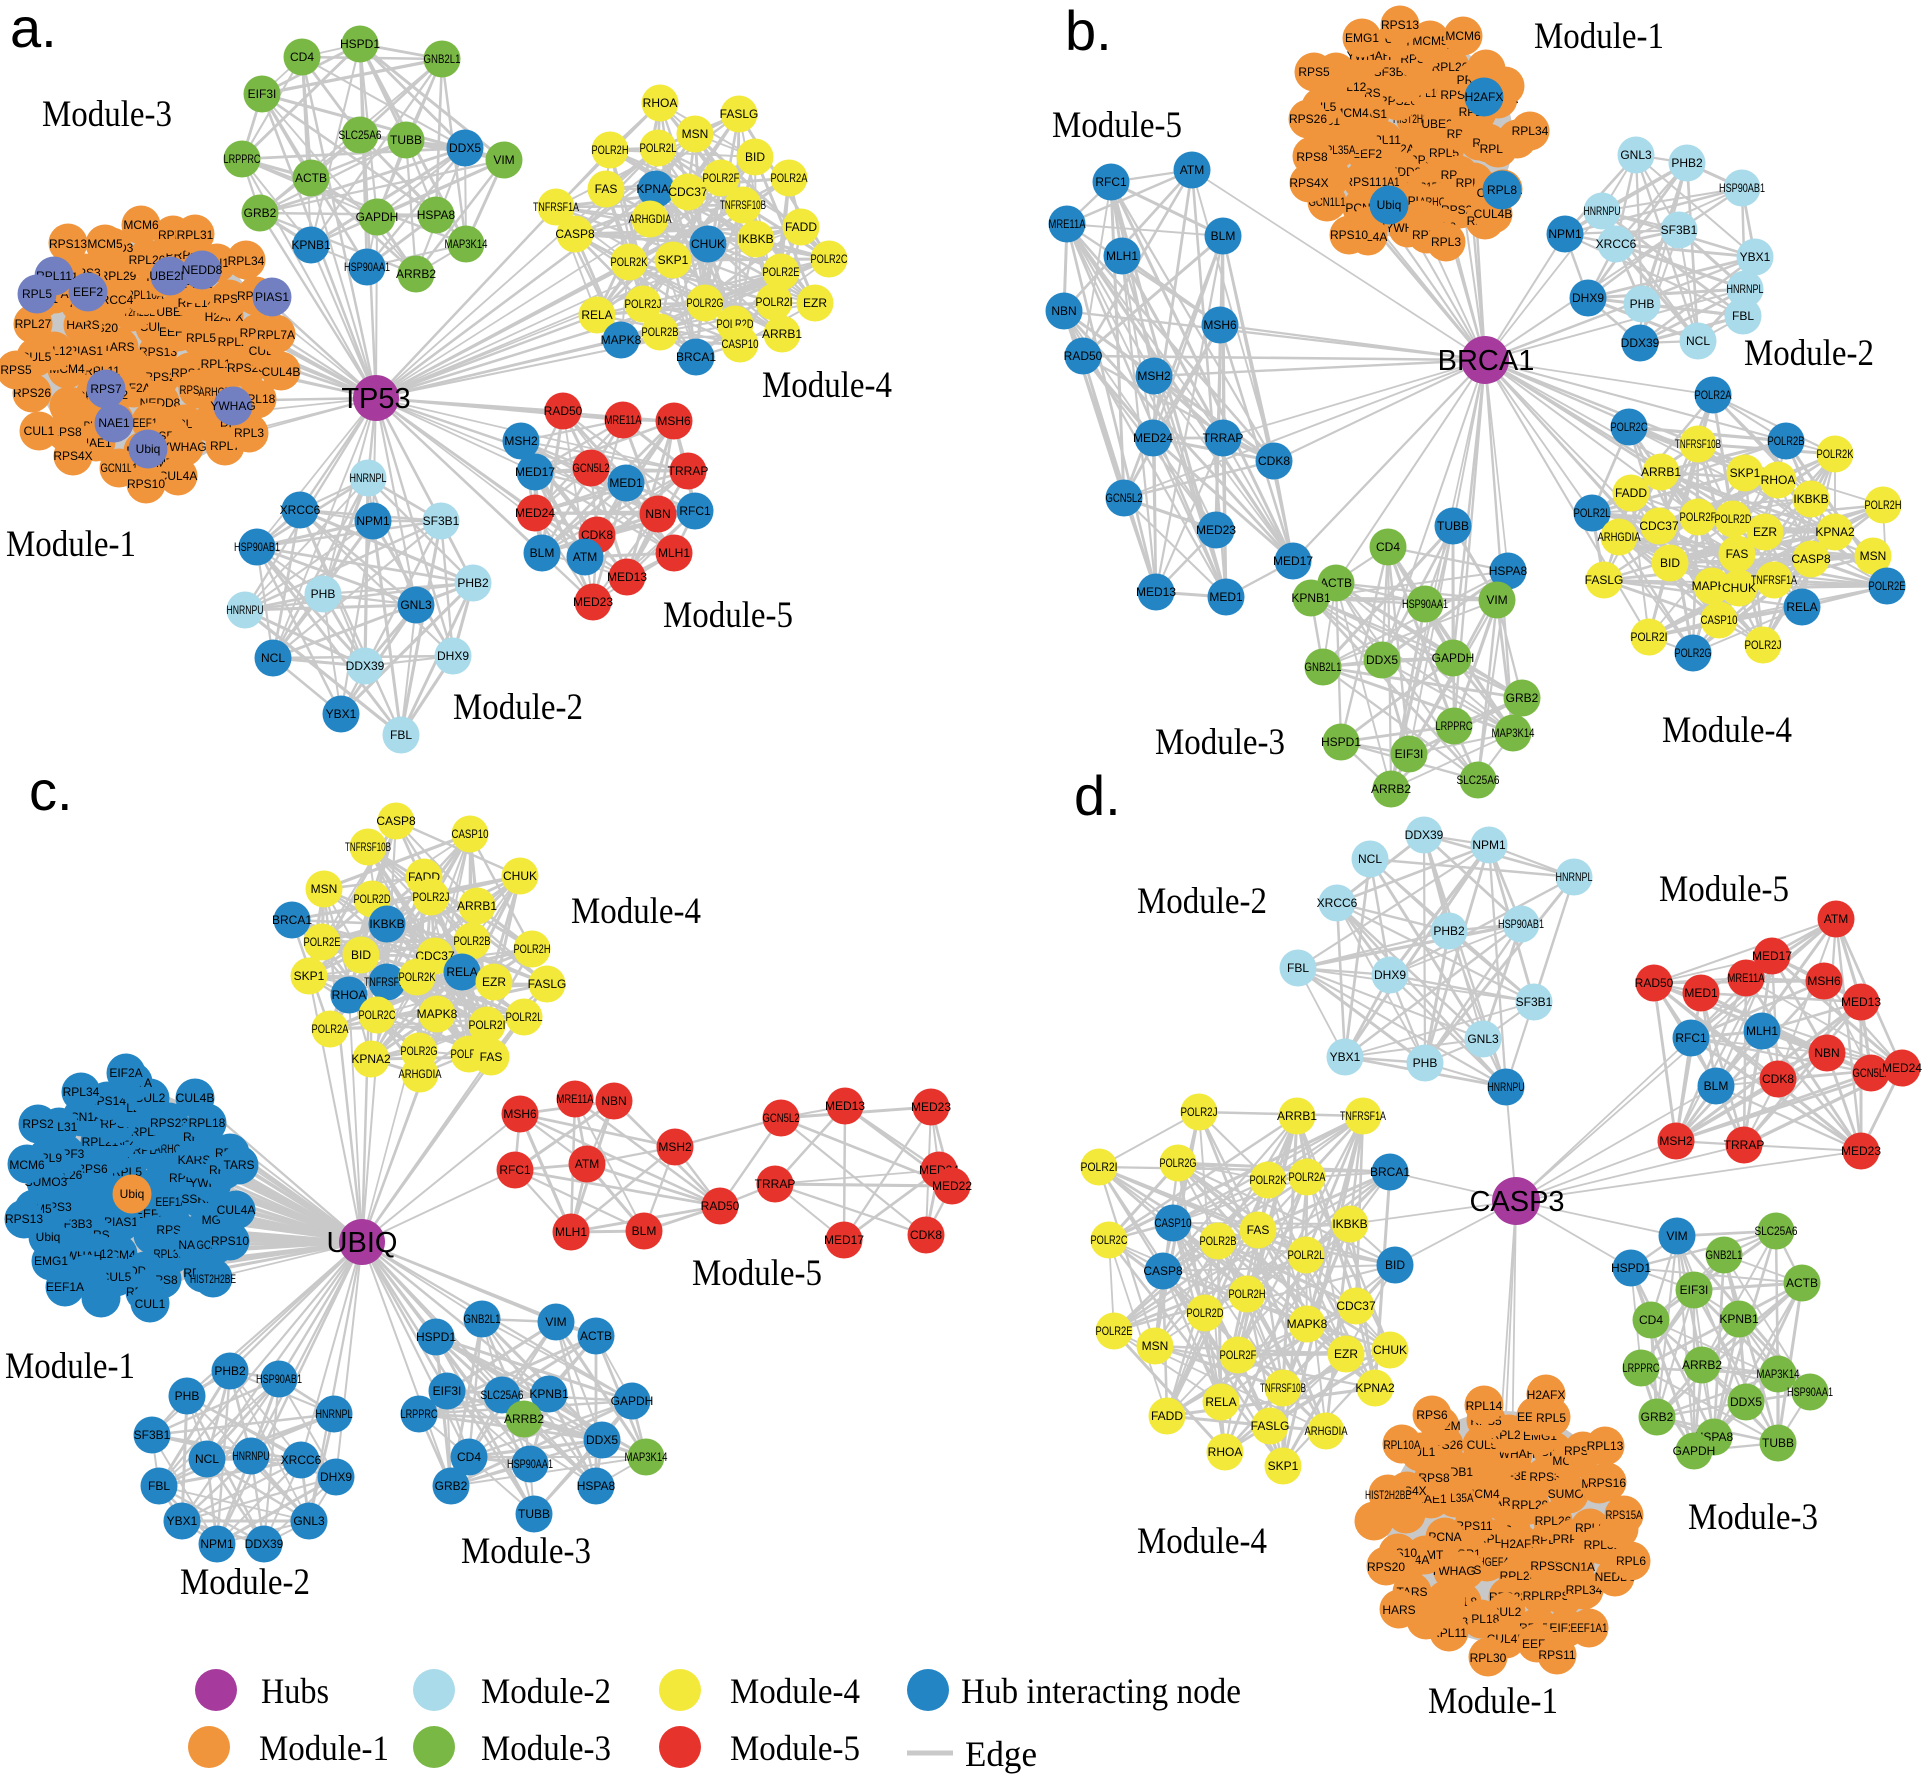  I want to click on svg-text: RPS3, so click(1545, 1477).